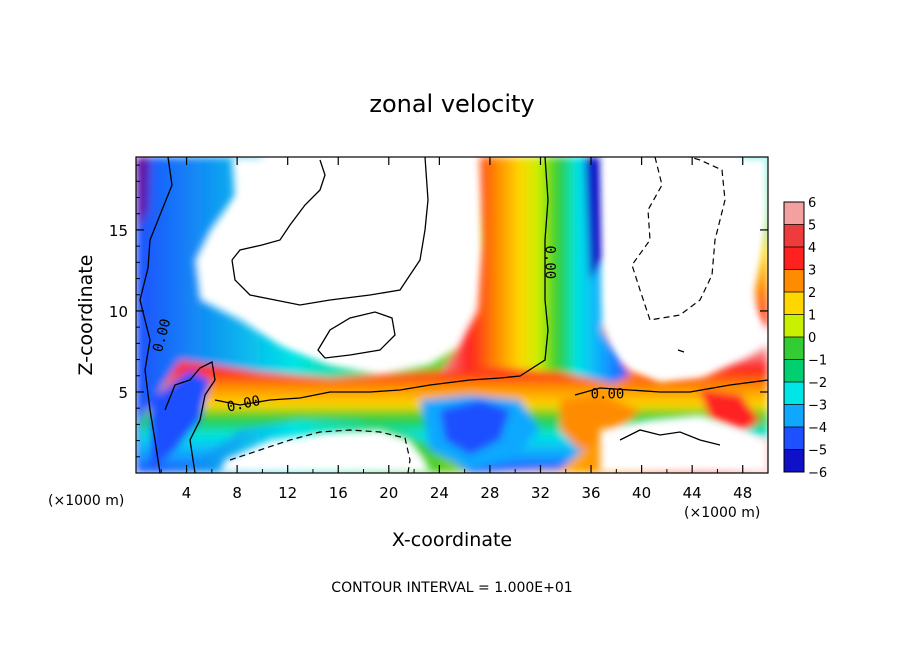 This screenshot has height=654, width=904. I want to click on colorbar-label: 3, so click(812, 271).